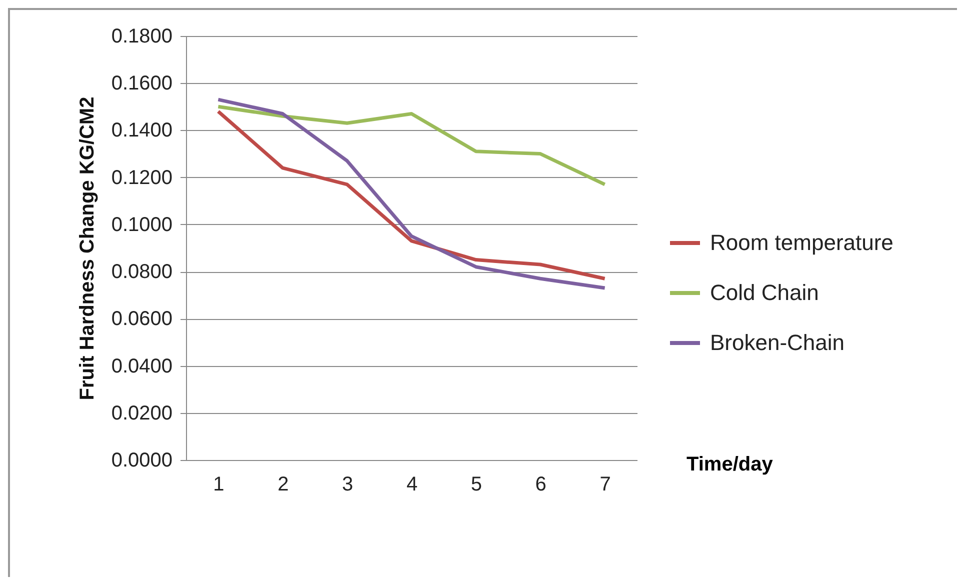  I want to click on legend-label: Room temperature, so click(802, 242).